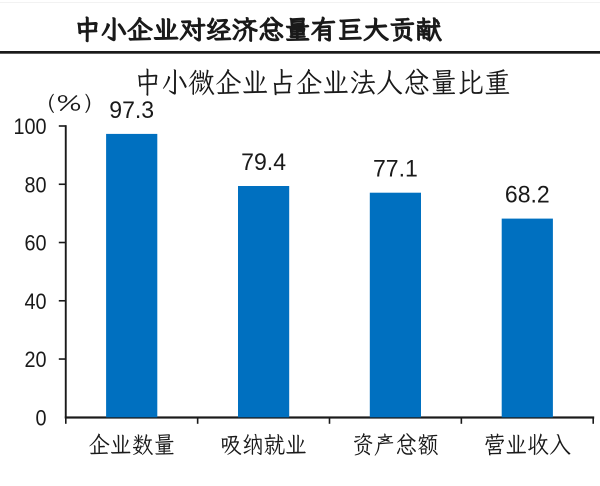 This screenshot has height=486, width=600. I want to click on svg-text: 100, so click(29, 127).